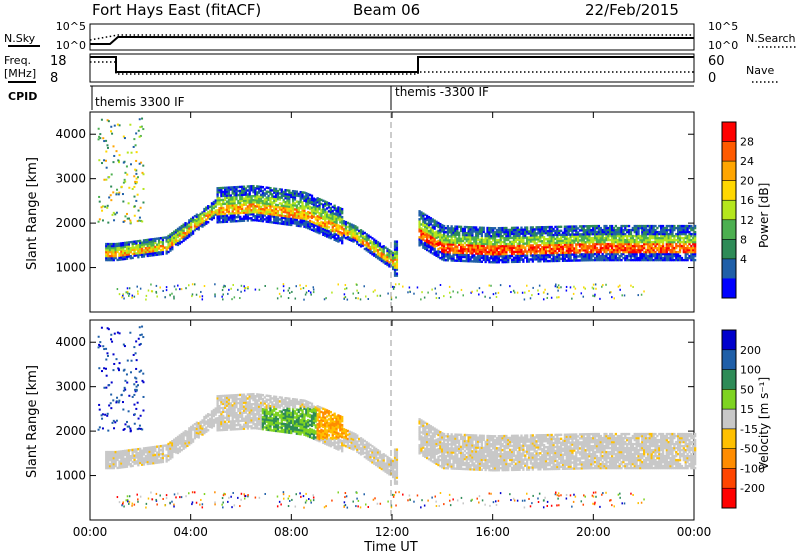  I want to click on nsky-panel: N.Sky 10^5 10^0 10^5 10^0 N.Search, so click(400, 36).